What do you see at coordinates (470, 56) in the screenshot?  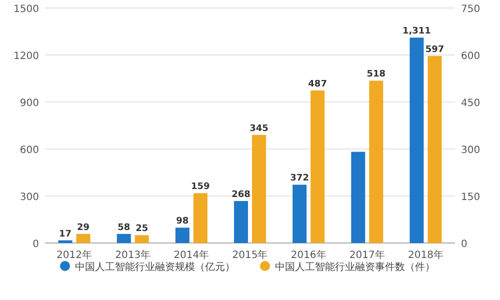 I see `y2-tick-label: 600` at bounding box center [470, 56].